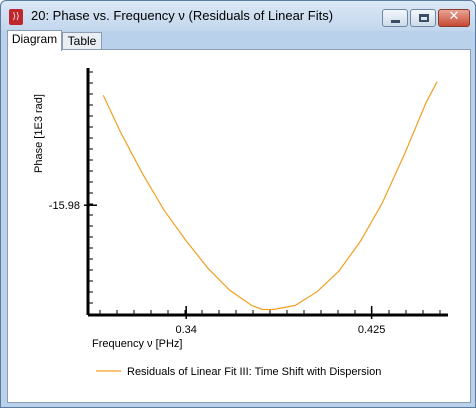 This screenshot has height=408, width=476. Describe the element at coordinates (34, 40) in the screenshot. I see `tab-diagram: Diagram` at that location.